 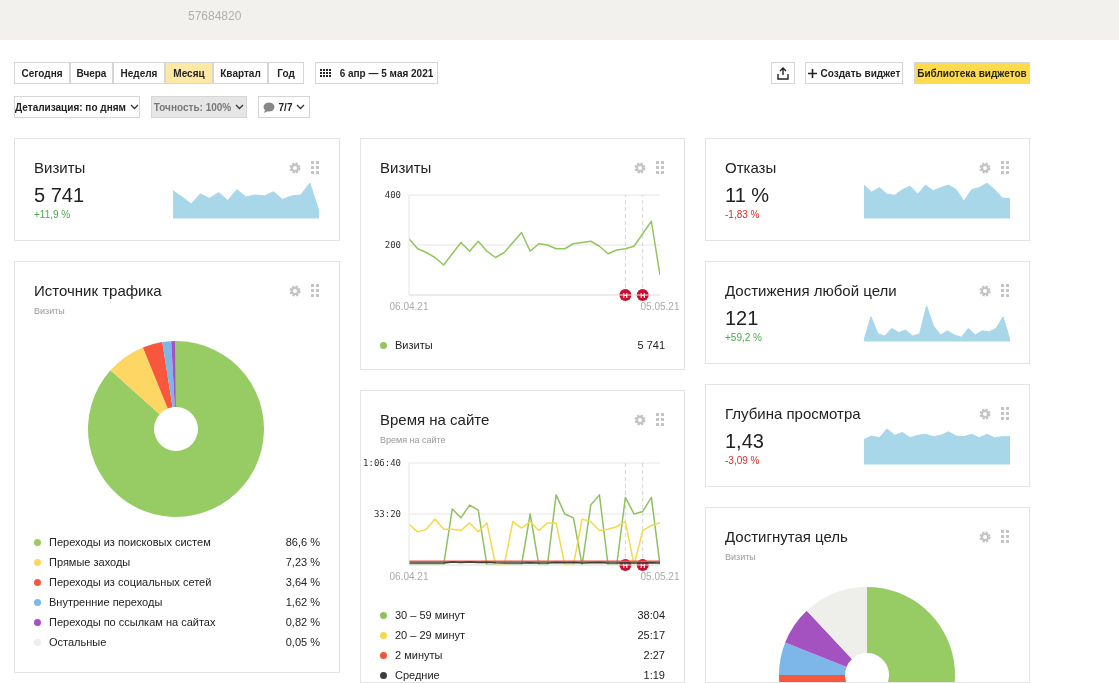 I want to click on chart-title: Источник трафика, so click(x=98, y=290).